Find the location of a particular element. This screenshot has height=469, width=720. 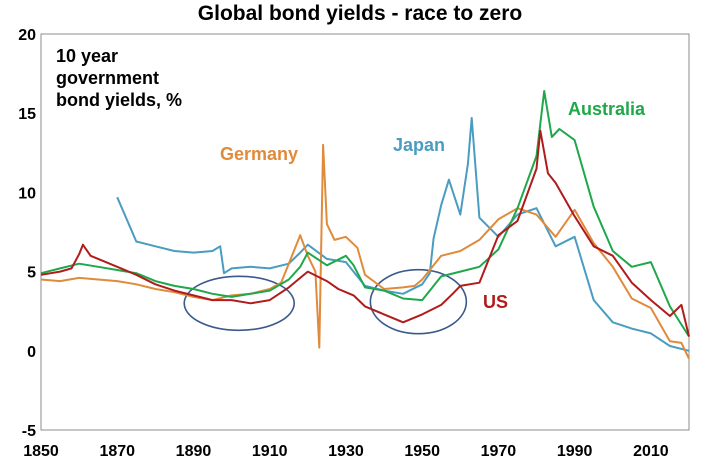

annotation-line-1: 10 year is located at coordinates (87, 56).